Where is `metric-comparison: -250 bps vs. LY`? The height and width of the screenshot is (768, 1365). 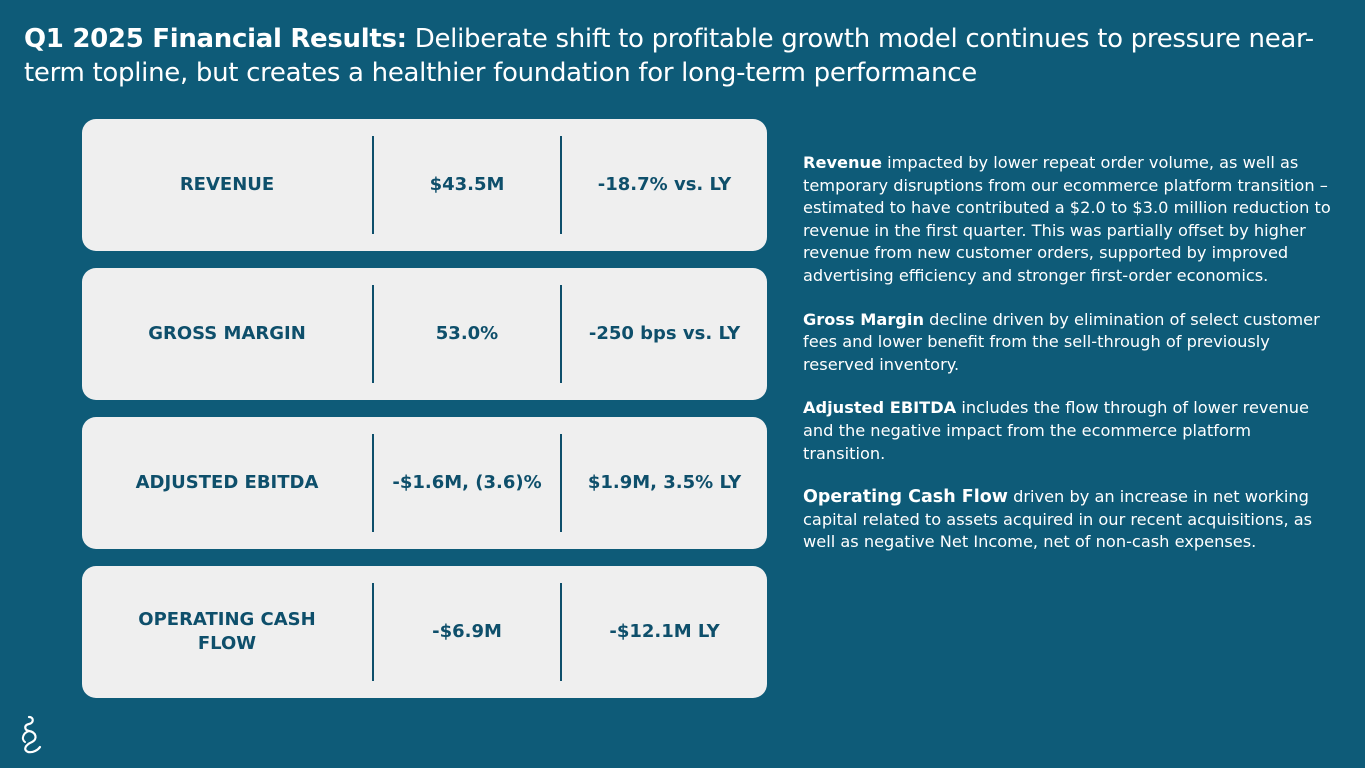 metric-comparison: -250 bps vs. LY is located at coordinates (664, 333).